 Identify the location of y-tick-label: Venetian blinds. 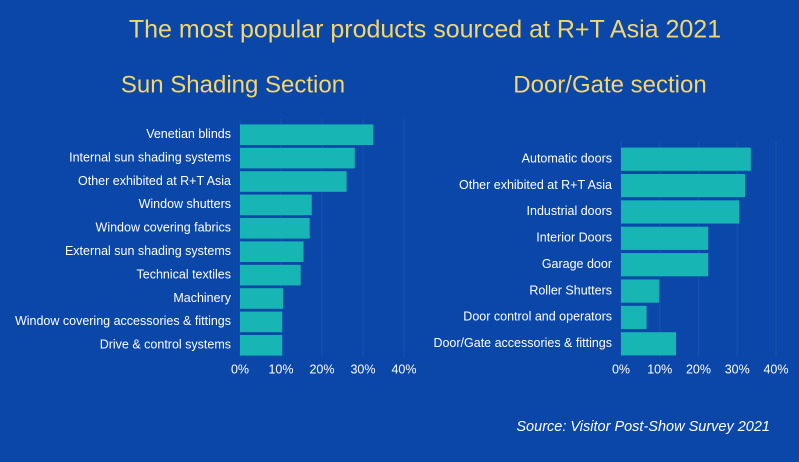
(188, 134).